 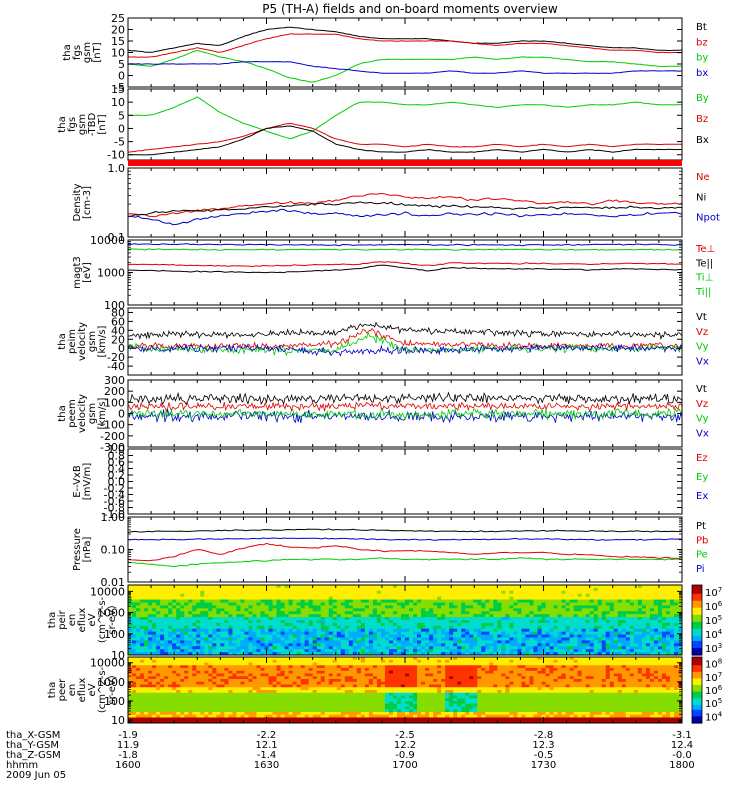 What do you see at coordinates (702, 98) in the screenshot?
I see `legend-by: By` at bounding box center [702, 98].